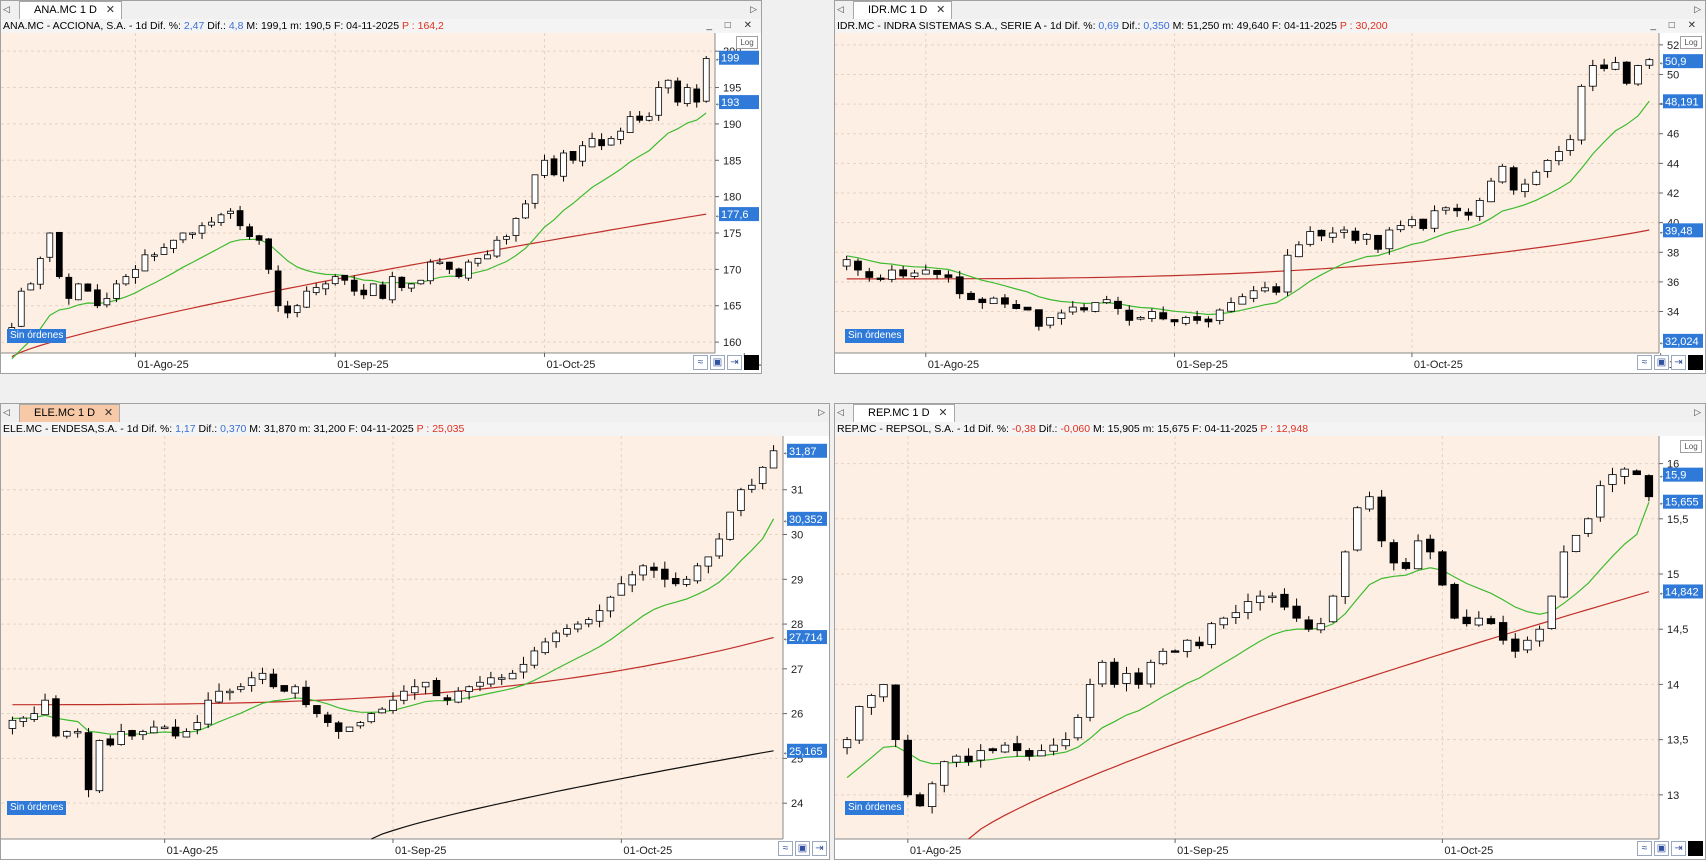 This screenshot has width=1706, height=860. I want to click on max-value: M: 199,1, so click(267, 26).